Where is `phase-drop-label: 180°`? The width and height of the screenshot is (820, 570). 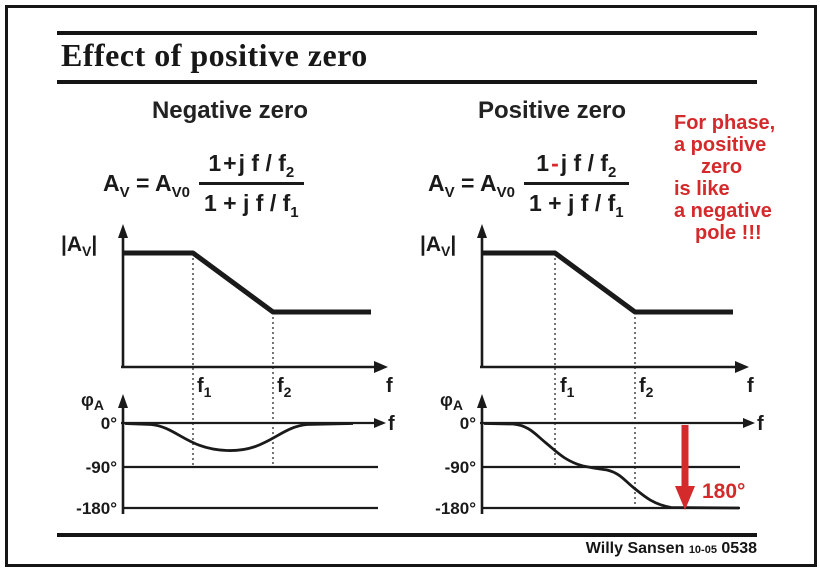 phase-drop-label: 180° is located at coordinates (723, 491).